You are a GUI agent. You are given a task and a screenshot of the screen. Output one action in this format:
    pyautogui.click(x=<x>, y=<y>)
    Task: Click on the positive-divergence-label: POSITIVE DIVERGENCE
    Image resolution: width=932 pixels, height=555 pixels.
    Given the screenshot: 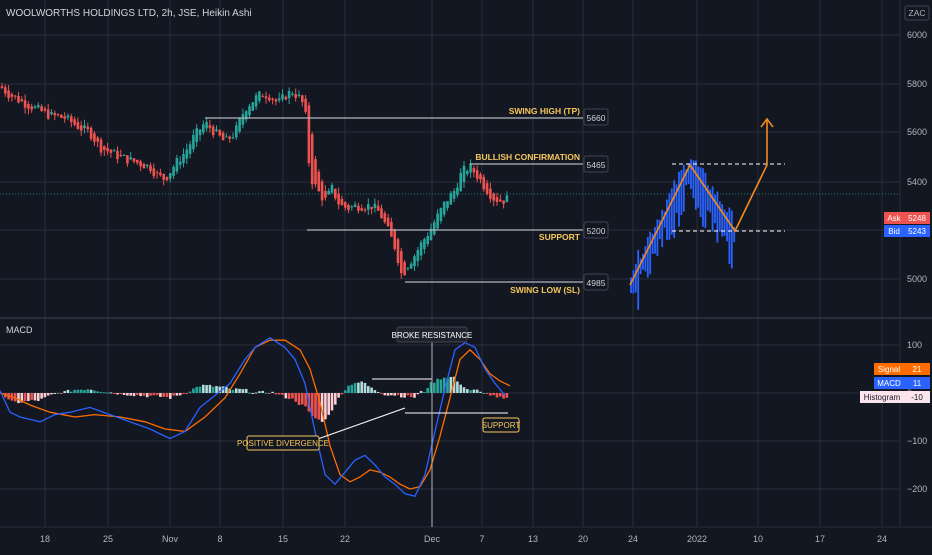 What is the action you would take?
    pyautogui.click(x=283, y=443)
    